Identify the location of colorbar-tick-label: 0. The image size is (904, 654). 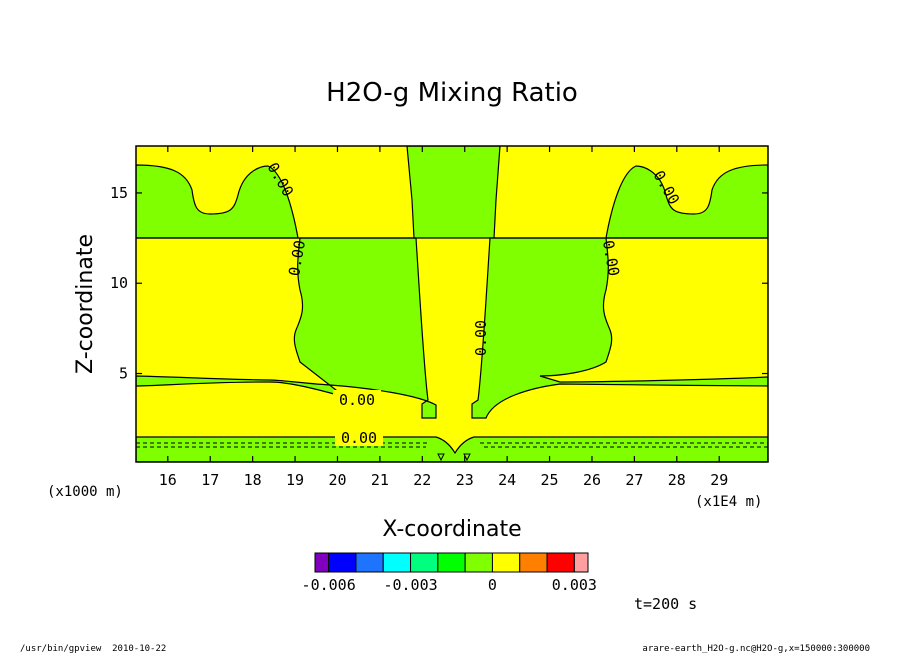
(492, 585).